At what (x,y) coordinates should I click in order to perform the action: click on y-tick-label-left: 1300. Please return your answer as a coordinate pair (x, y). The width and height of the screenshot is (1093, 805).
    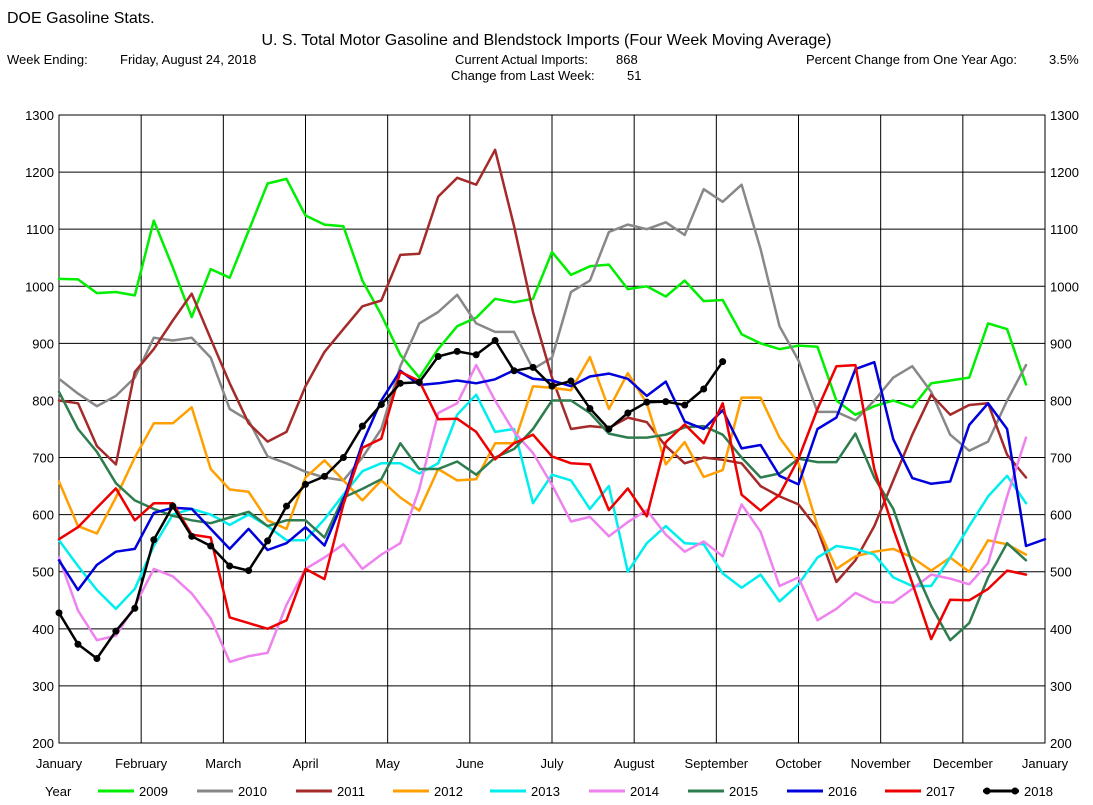
    Looking at the image, I should click on (39, 115).